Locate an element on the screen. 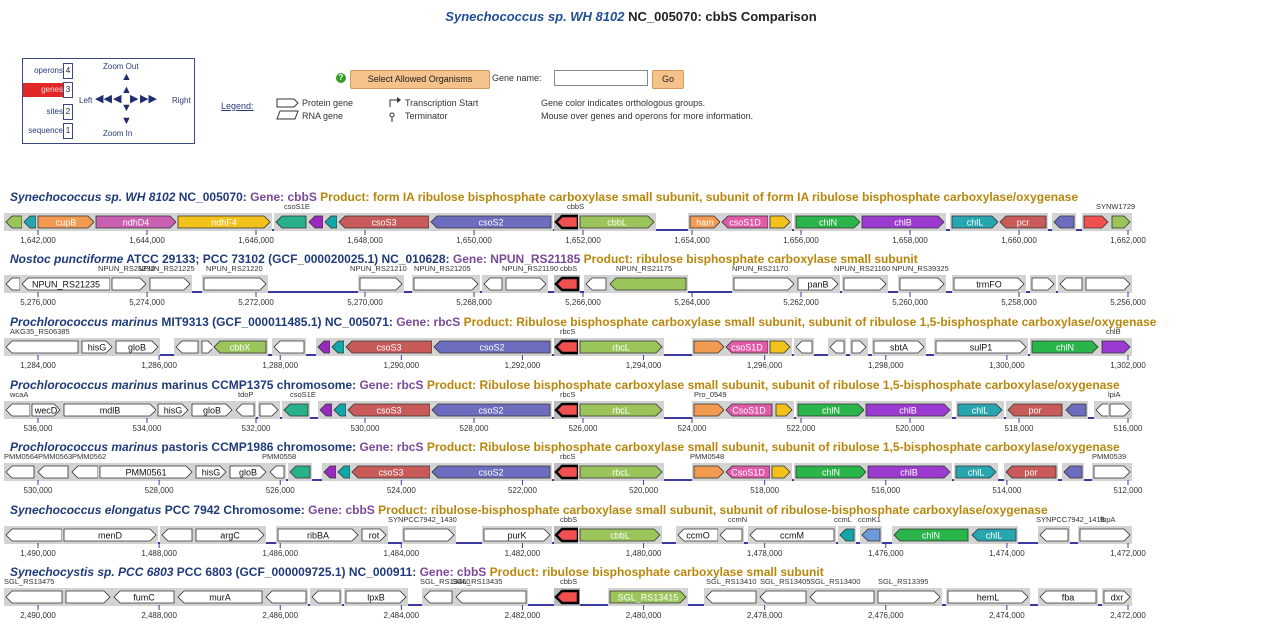 This screenshot has height=629, width=1262. zoom-in-icon: ▼ is located at coordinates (126, 121).